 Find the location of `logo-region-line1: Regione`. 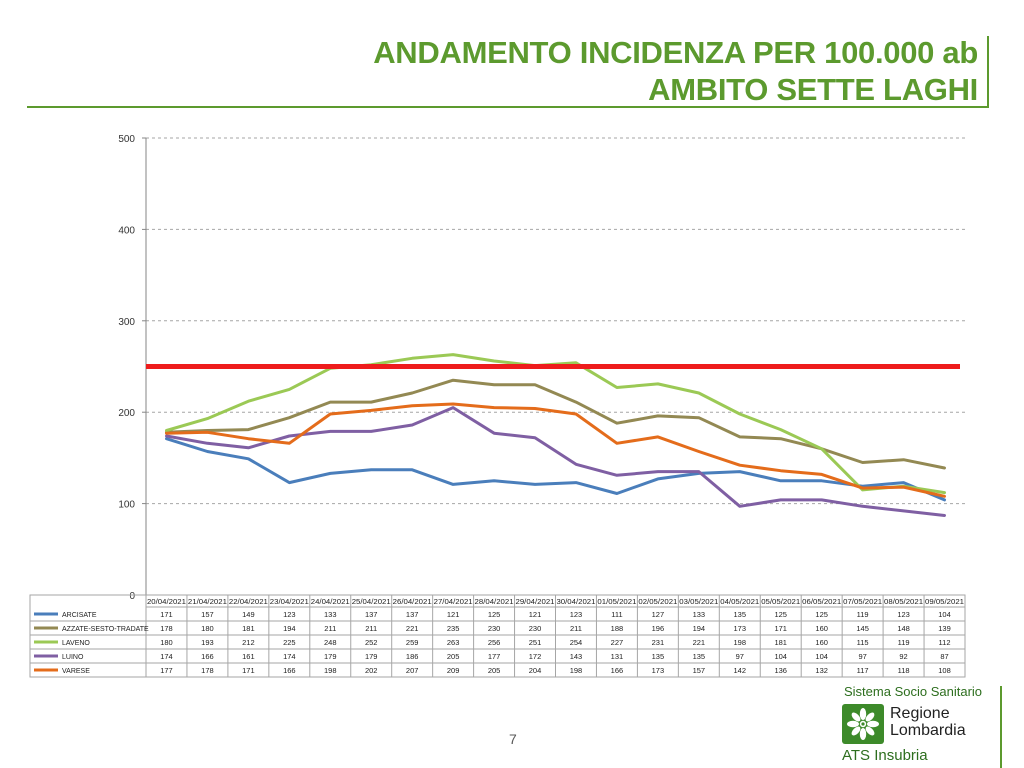

logo-region-line1: Regione is located at coordinates (920, 713).